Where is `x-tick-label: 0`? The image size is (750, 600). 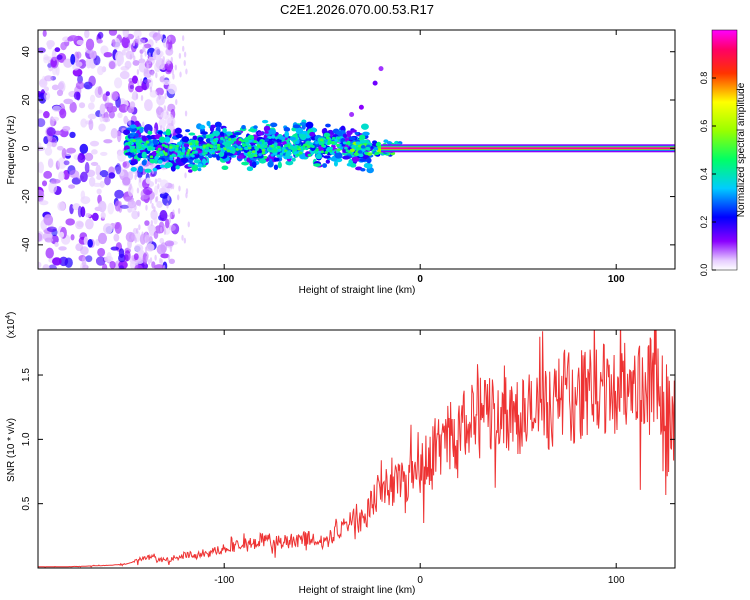
x-tick-label: 0 is located at coordinates (420, 279).